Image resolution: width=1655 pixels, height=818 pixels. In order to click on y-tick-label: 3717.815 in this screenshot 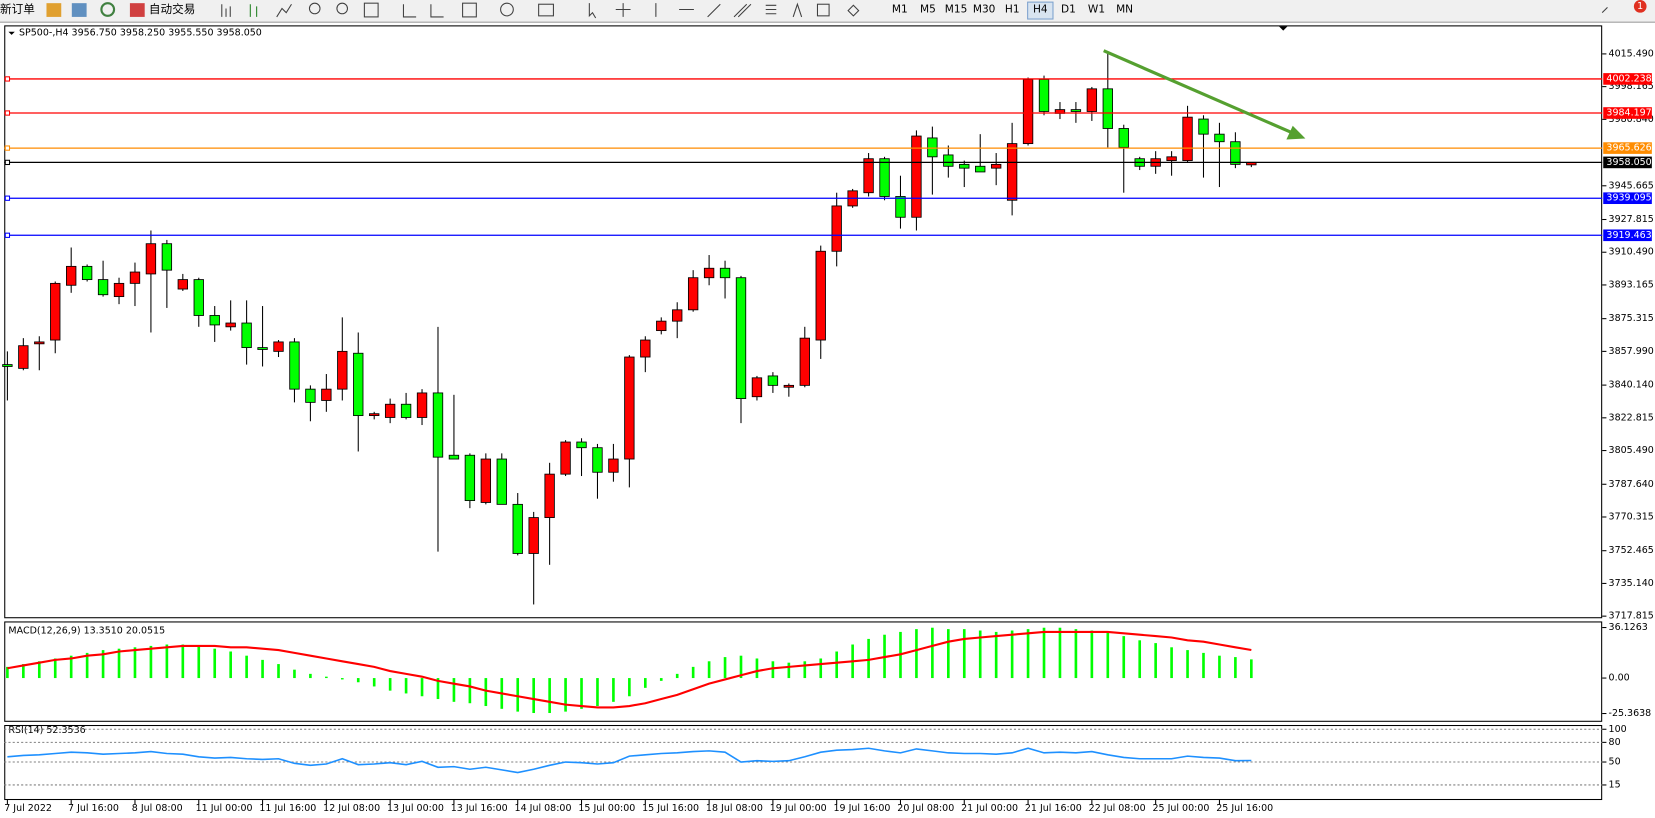, I will do `click(1631, 616)`.